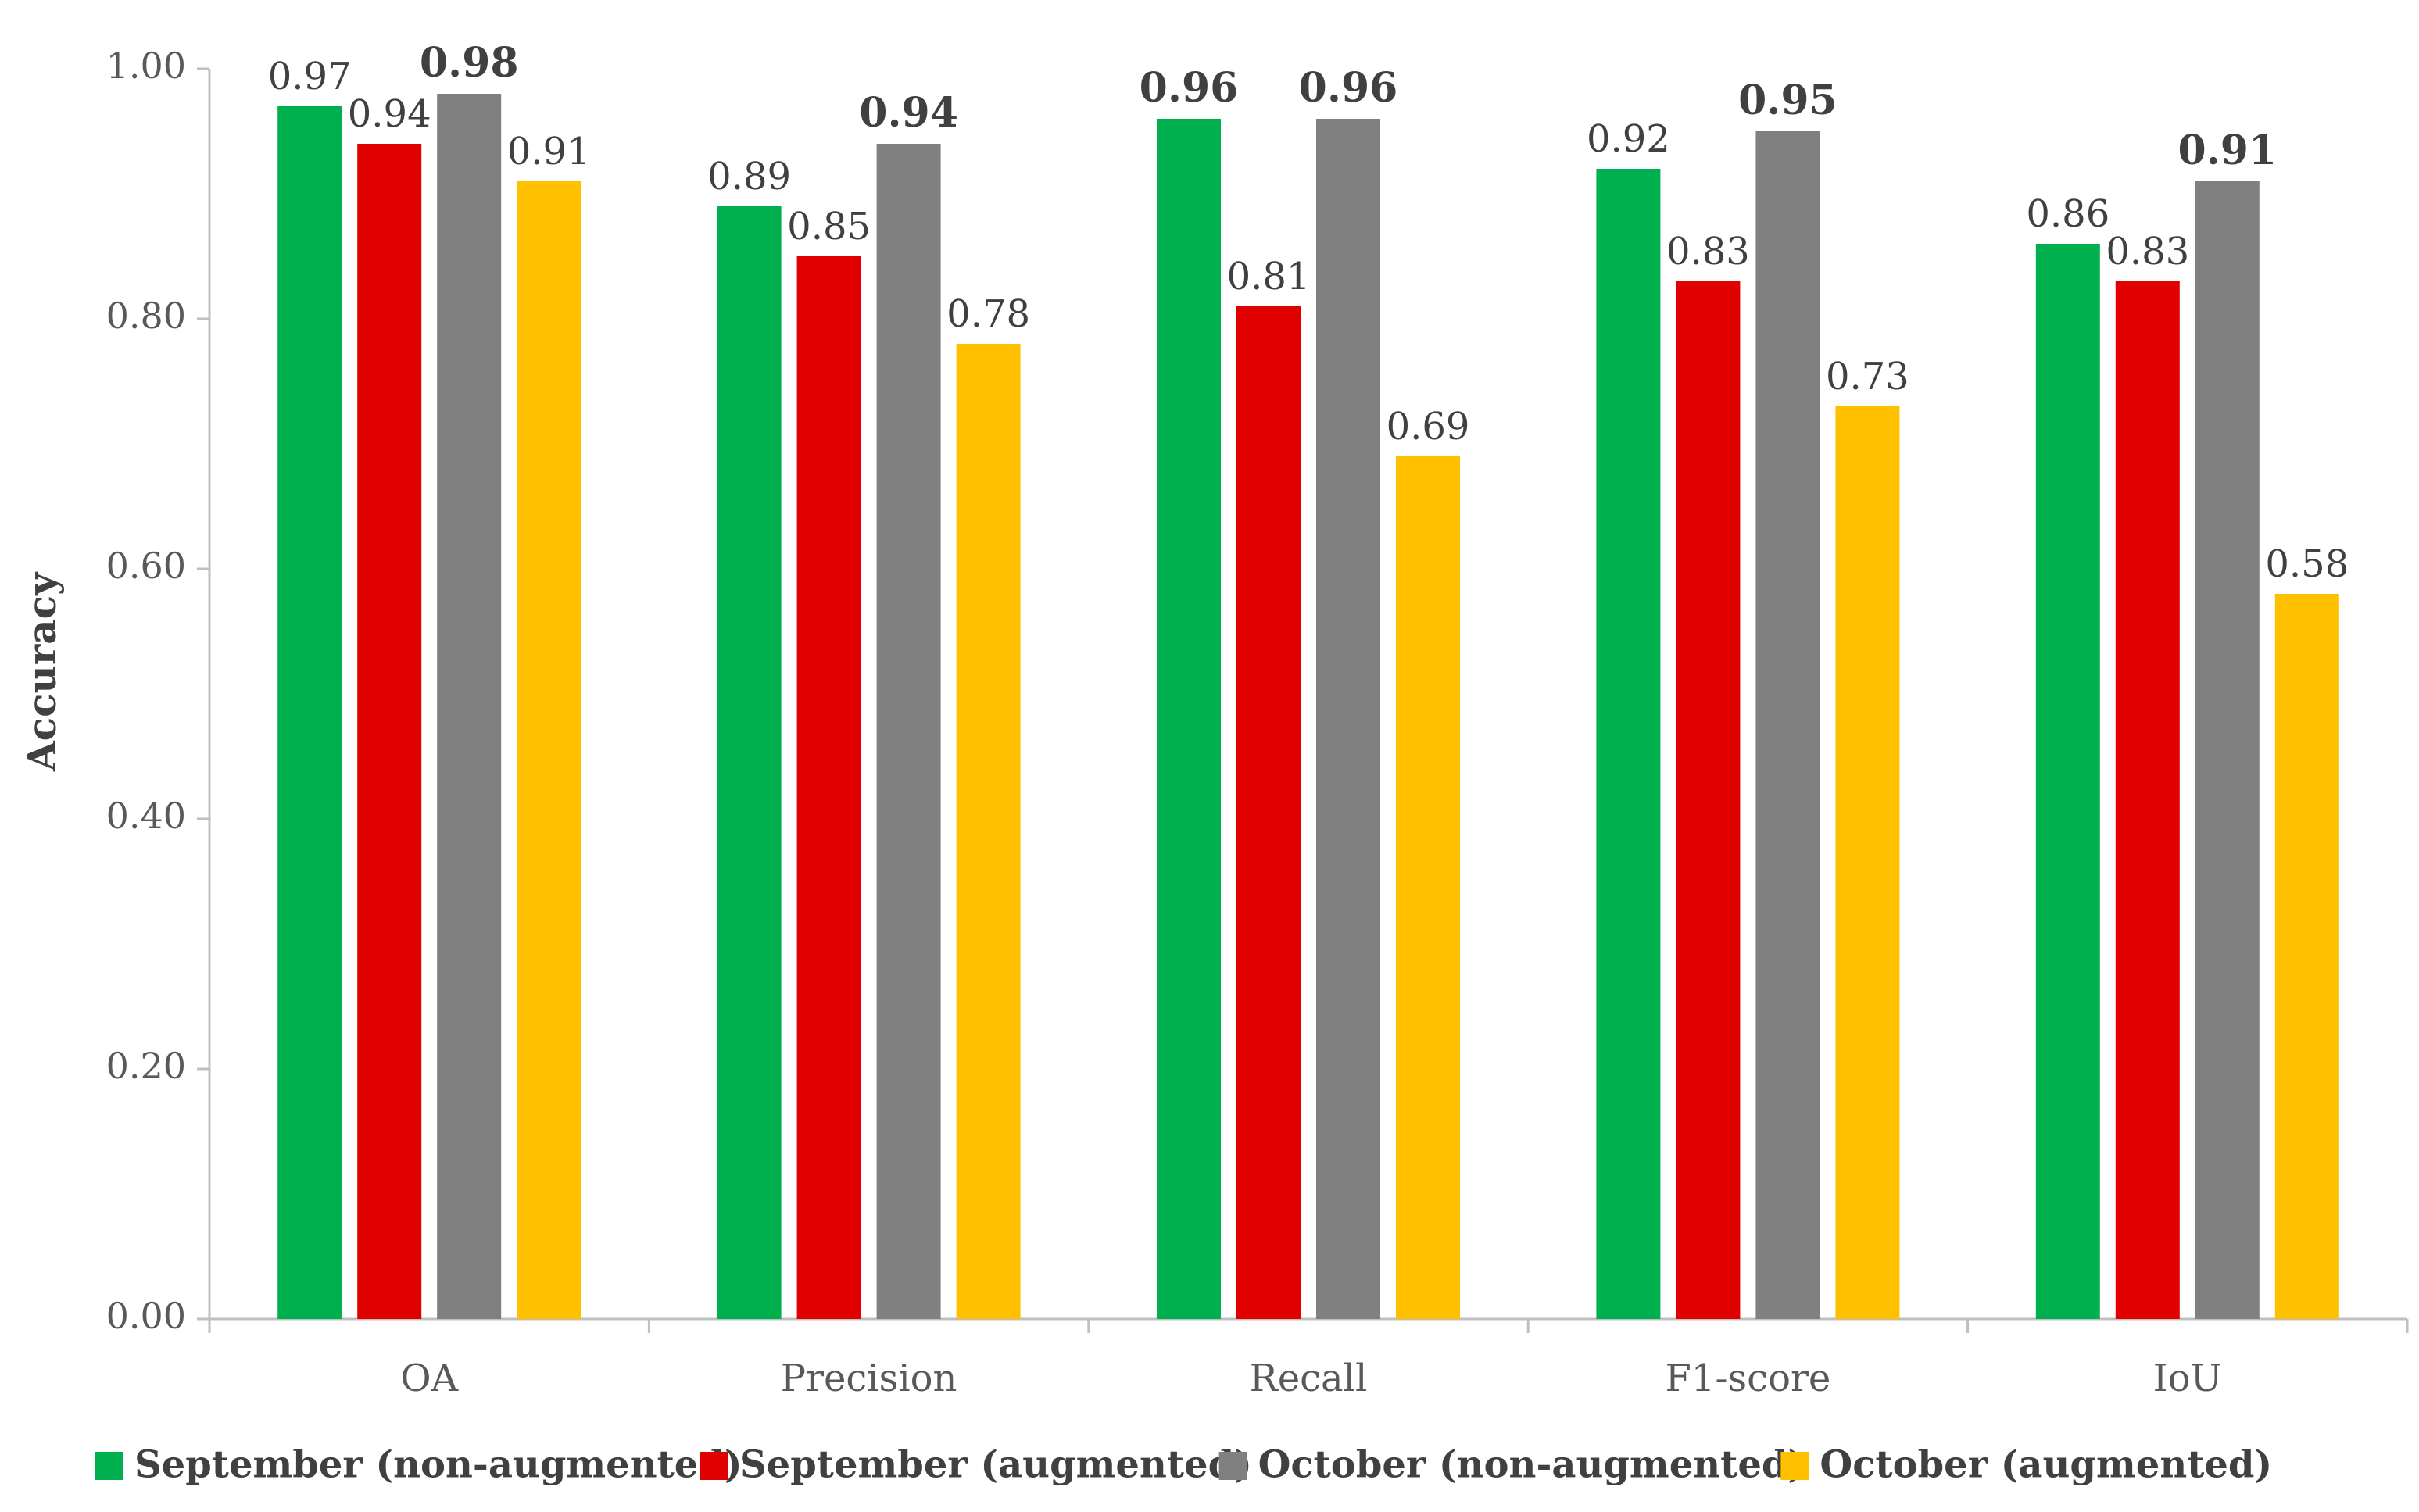 The image size is (2419, 1512). What do you see at coordinates (1747, 1378) in the screenshot?
I see `x-category-label: F1-score` at bounding box center [1747, 1378].